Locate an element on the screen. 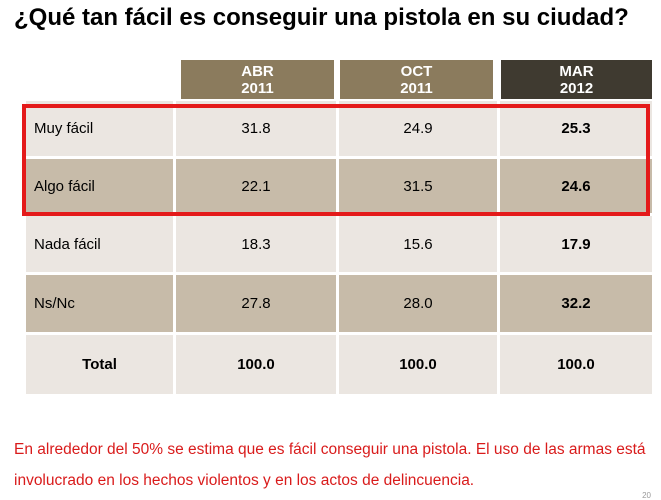 This screenshot has height=500, width=661. column-header-month: OCT is located at coordinates (416, 71).